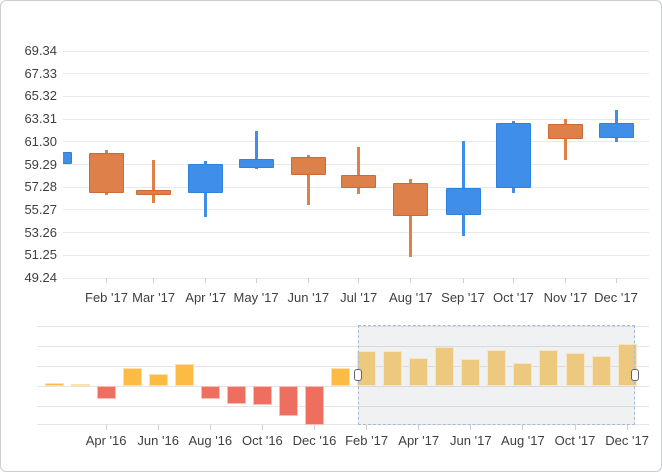 The image size is (662, 472). What do you see at coordinates (154, 297) in the screenshot?
I see `x-axis-label: Mar '17` at bounding box center [154, 297].